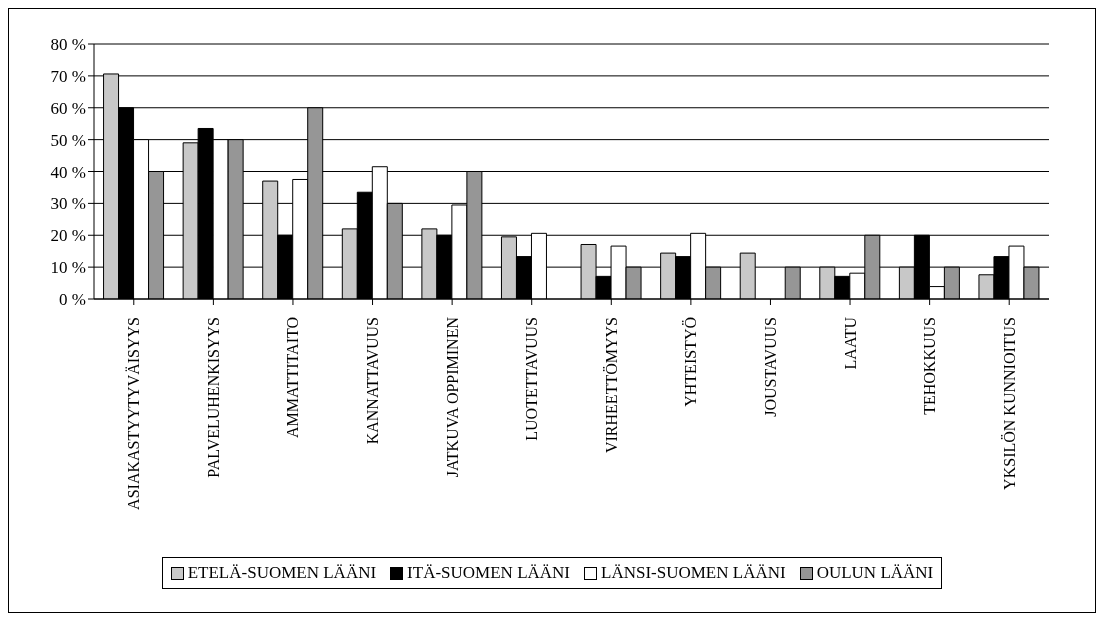 This screenshot has height=625, width=1106. What do you see at coordinates (373, 381) in the screenshot?
I see `x-tick-label: KANNATTAVUUS` at bounding box center [373, 381].